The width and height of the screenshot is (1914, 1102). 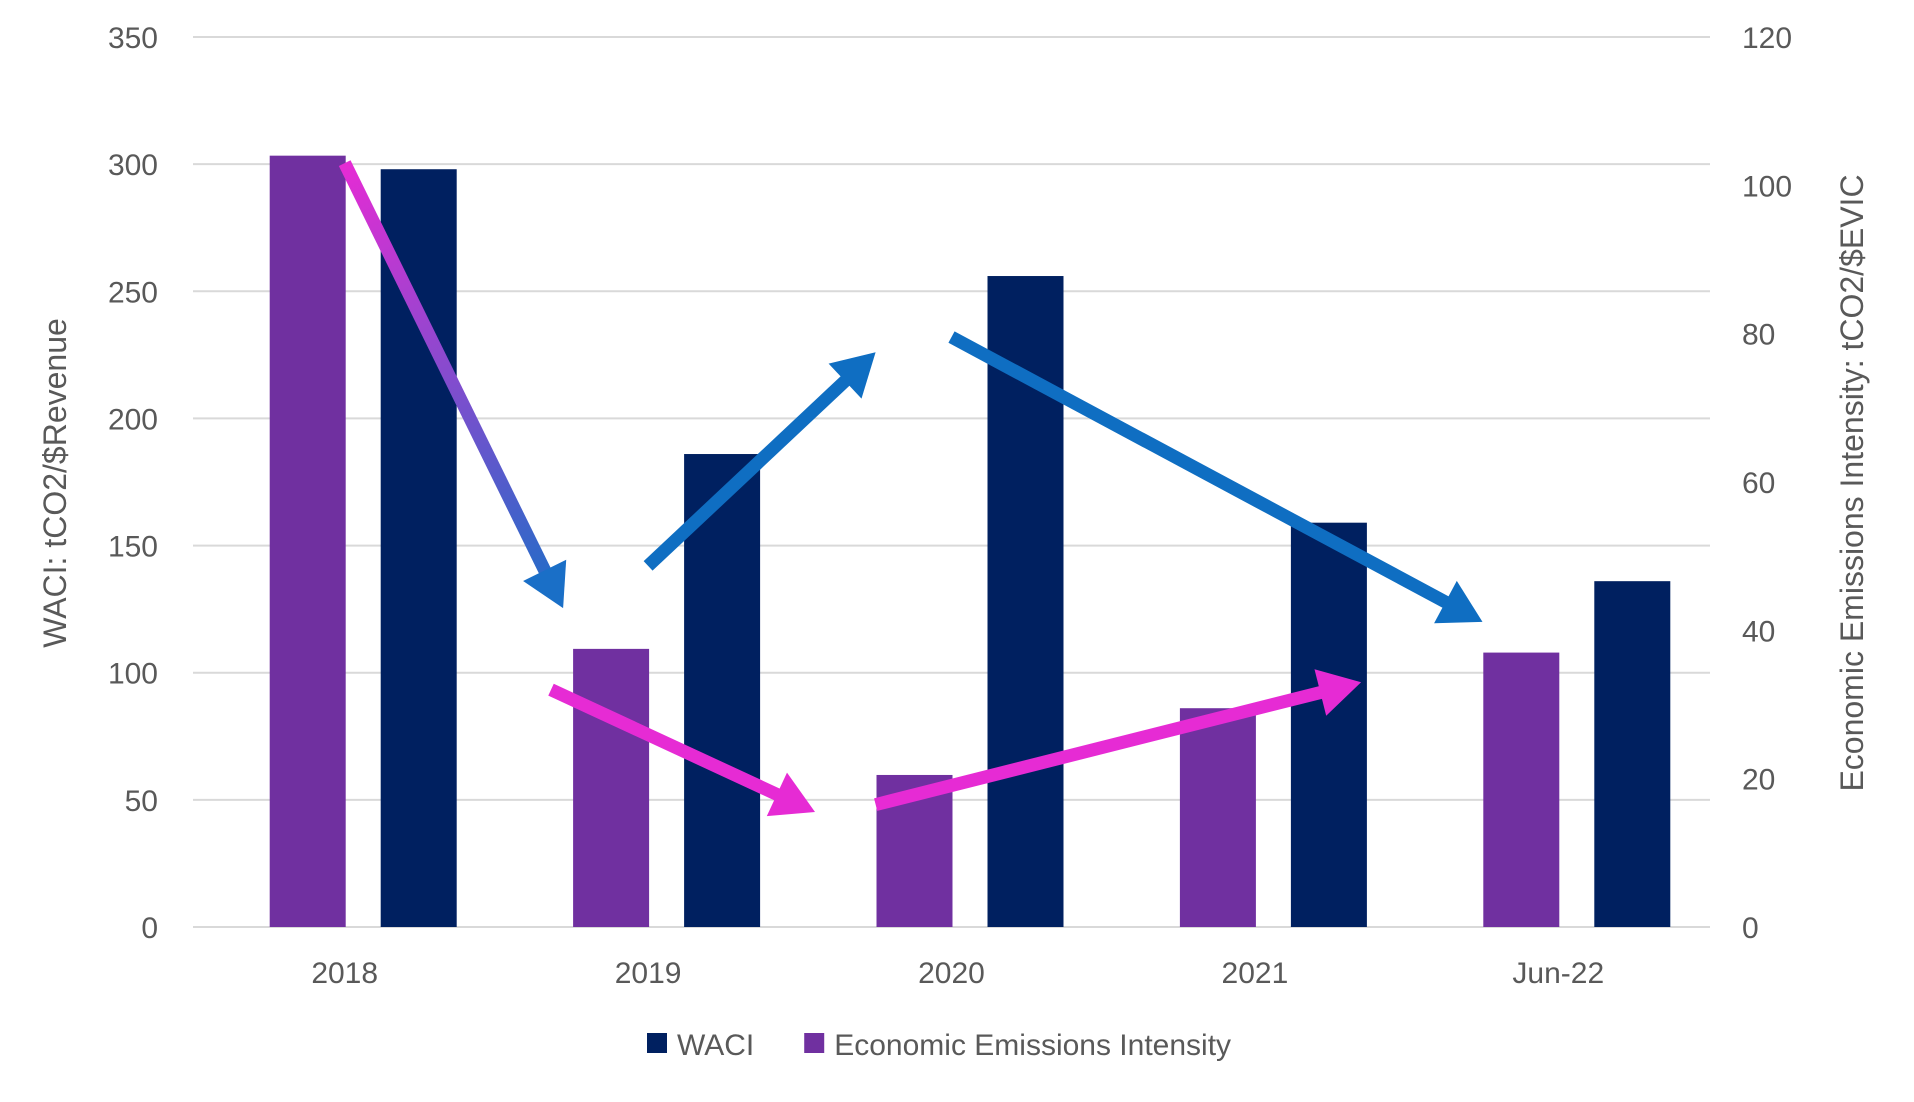 I want to click on left-tick-label: 300, so click(x=133, y=165).